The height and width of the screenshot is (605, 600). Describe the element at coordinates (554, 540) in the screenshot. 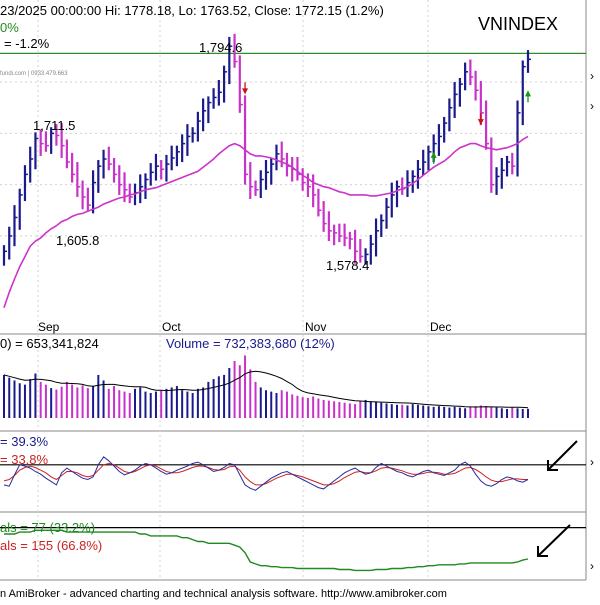

I see `annotation-arrow-ind2` at that location.